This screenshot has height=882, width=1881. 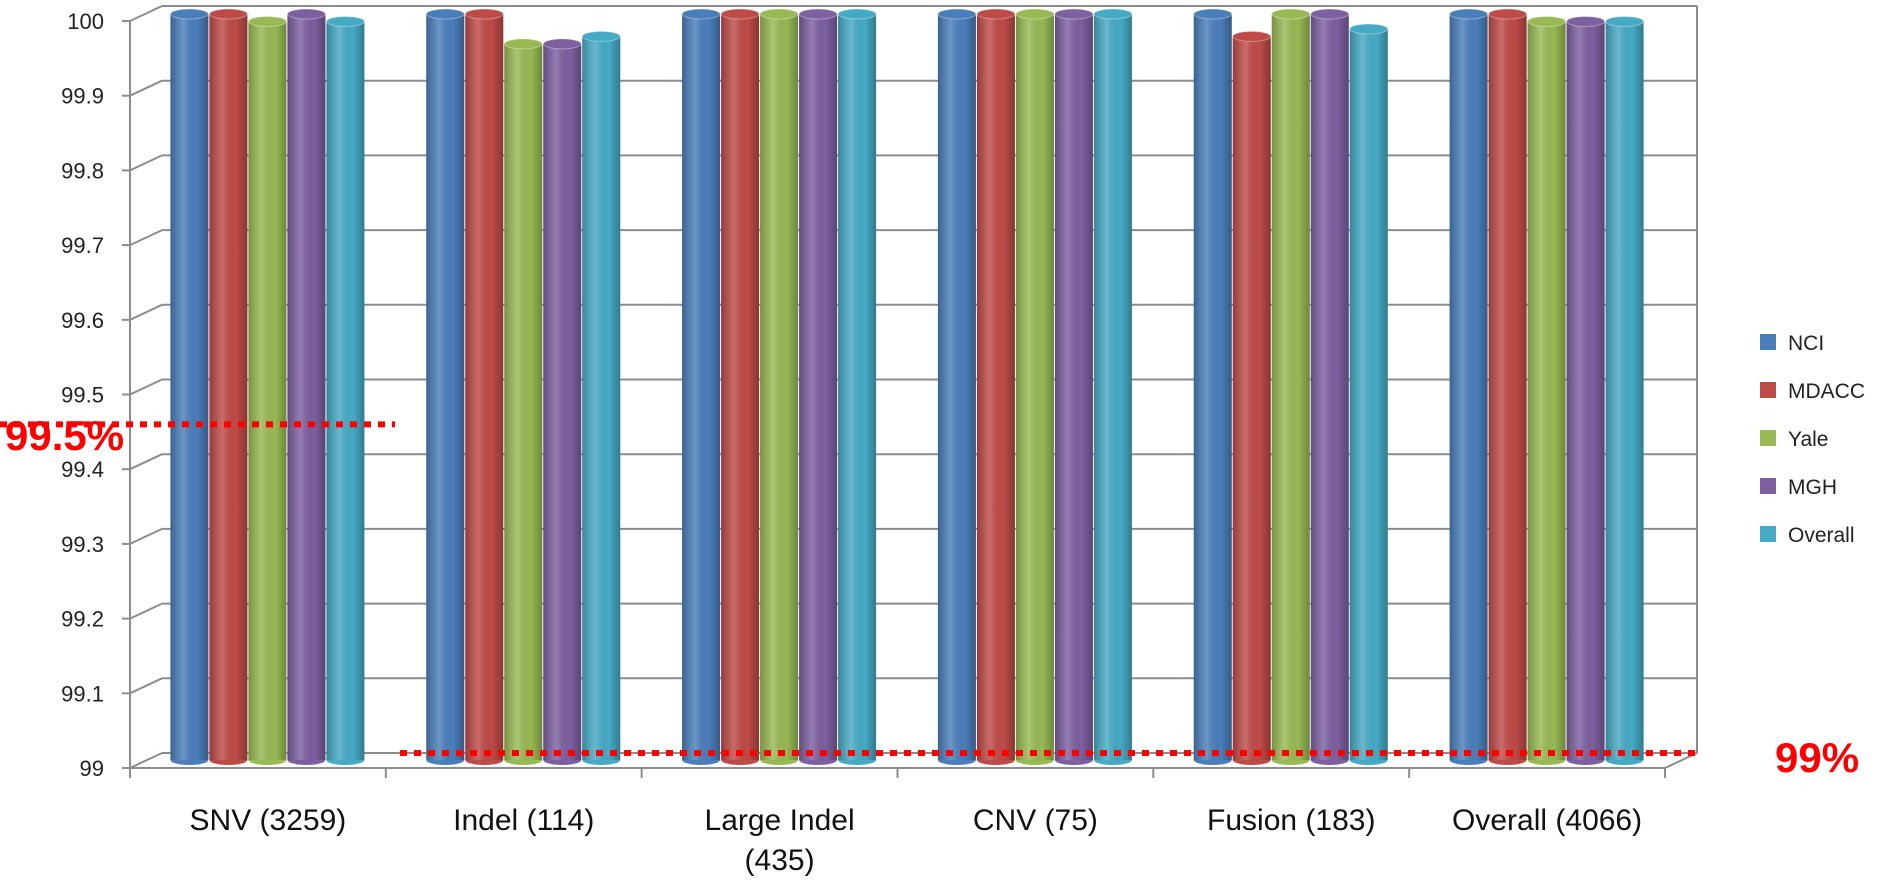 I want to click on legend-item: MGH, so click(x=1798, y=487).